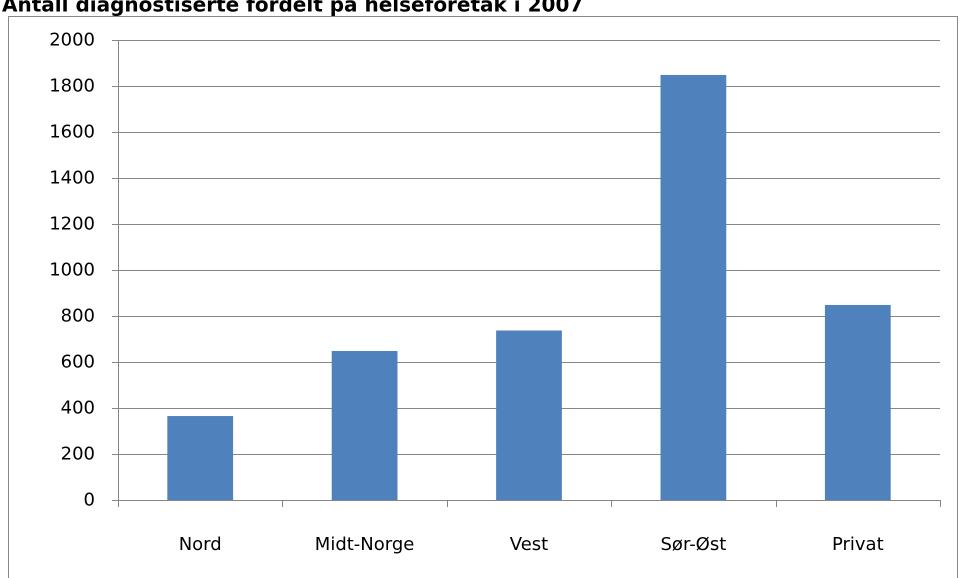 This screenshot has width=960, height=578. What do you see at coordinates (529, 544) in the screenshot?
I see `x-tick-label: Vest` at bounding box center [529, 544].